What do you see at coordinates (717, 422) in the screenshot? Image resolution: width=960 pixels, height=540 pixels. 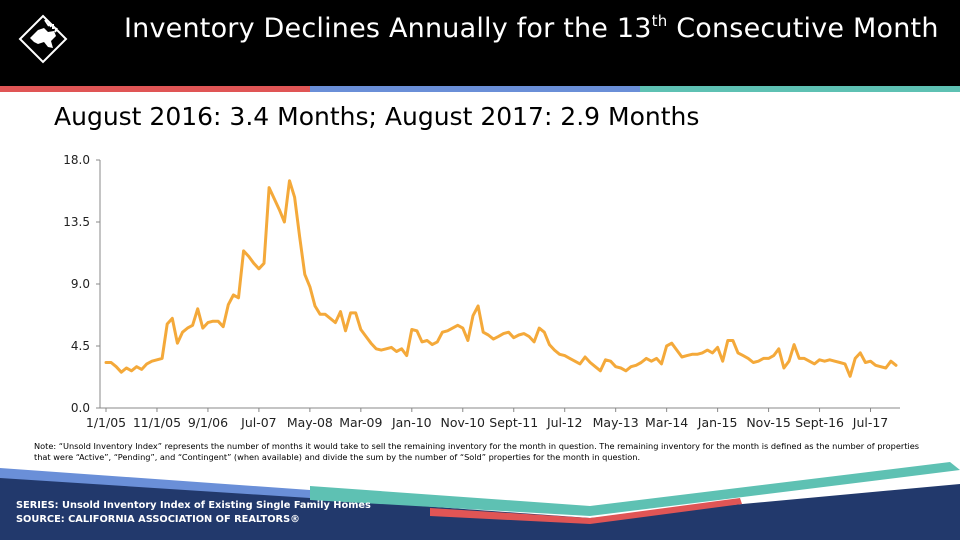 I see `x-tick-label: Jan-15` at bounding box center [717, 422].